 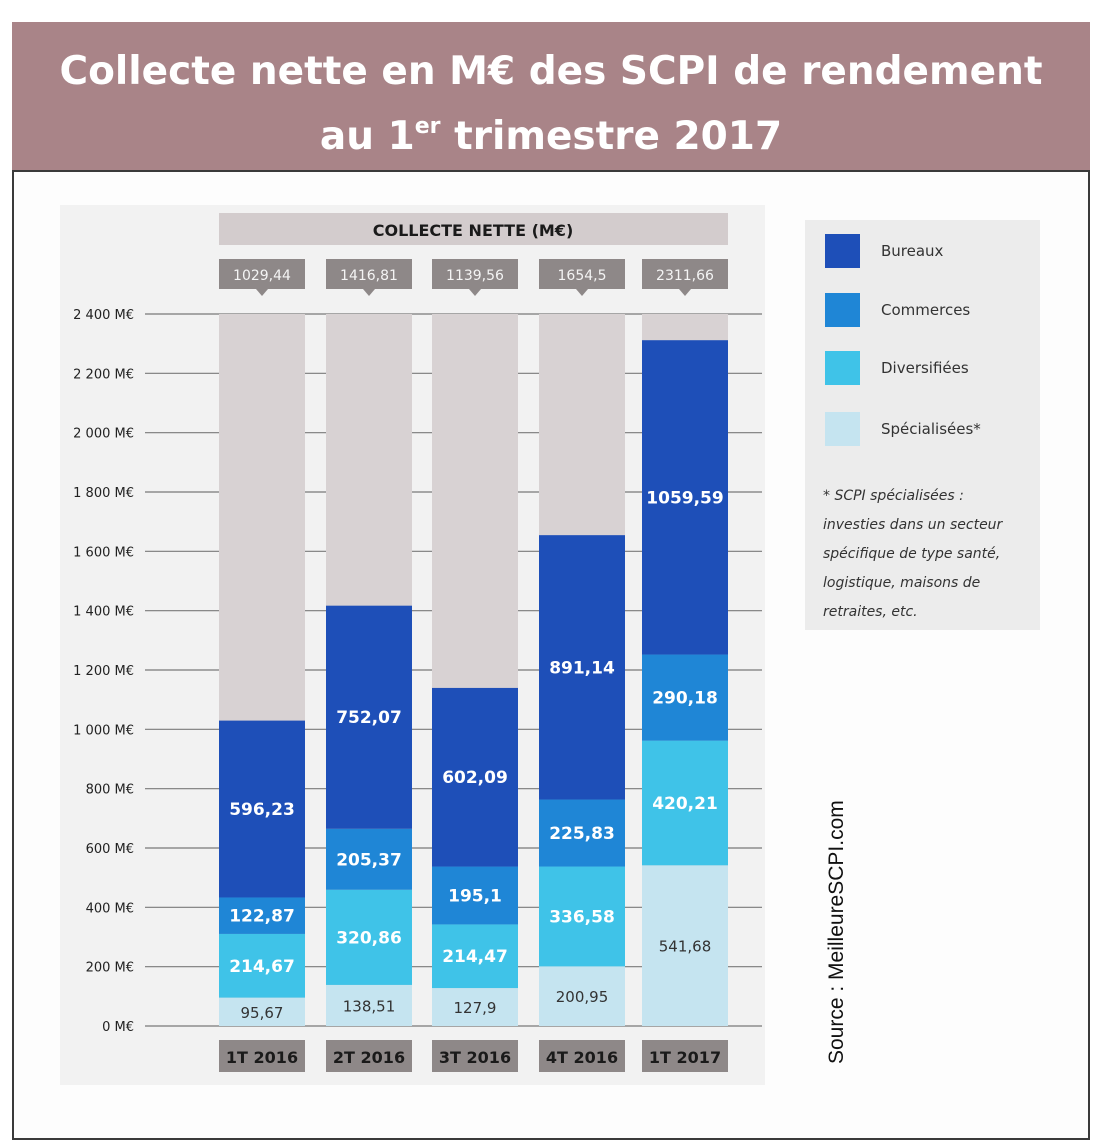 I want to click on title-line-2: au 1er trimestre 2017, so click(x=551, y=131).